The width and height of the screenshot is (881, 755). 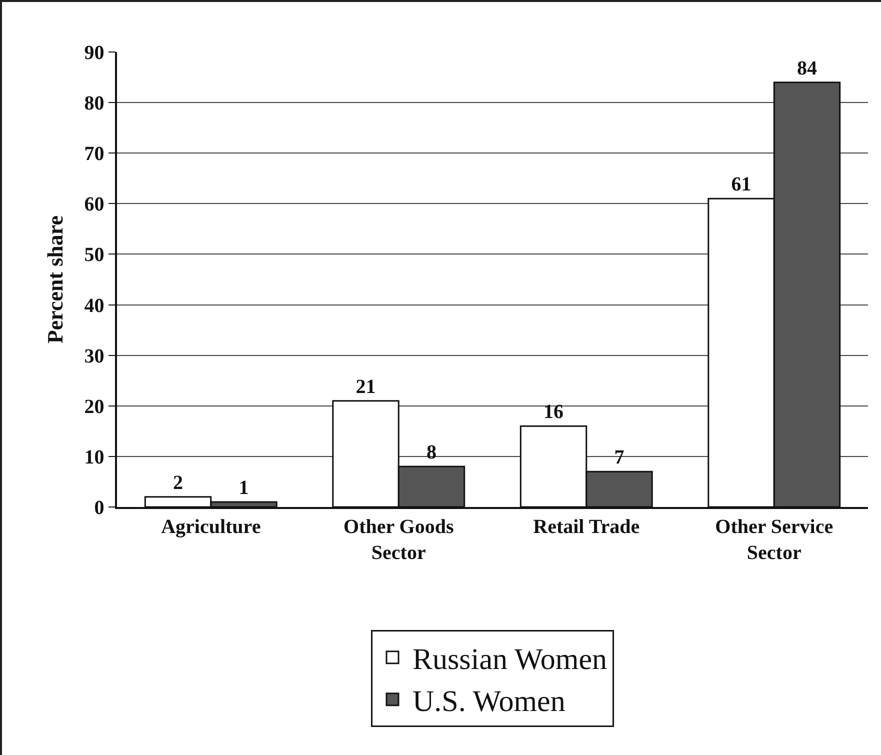 What do you see at coordinates (94, 103) in the screenshot?
I see `y-tick-label: 80` at bounding box center [94, 103].